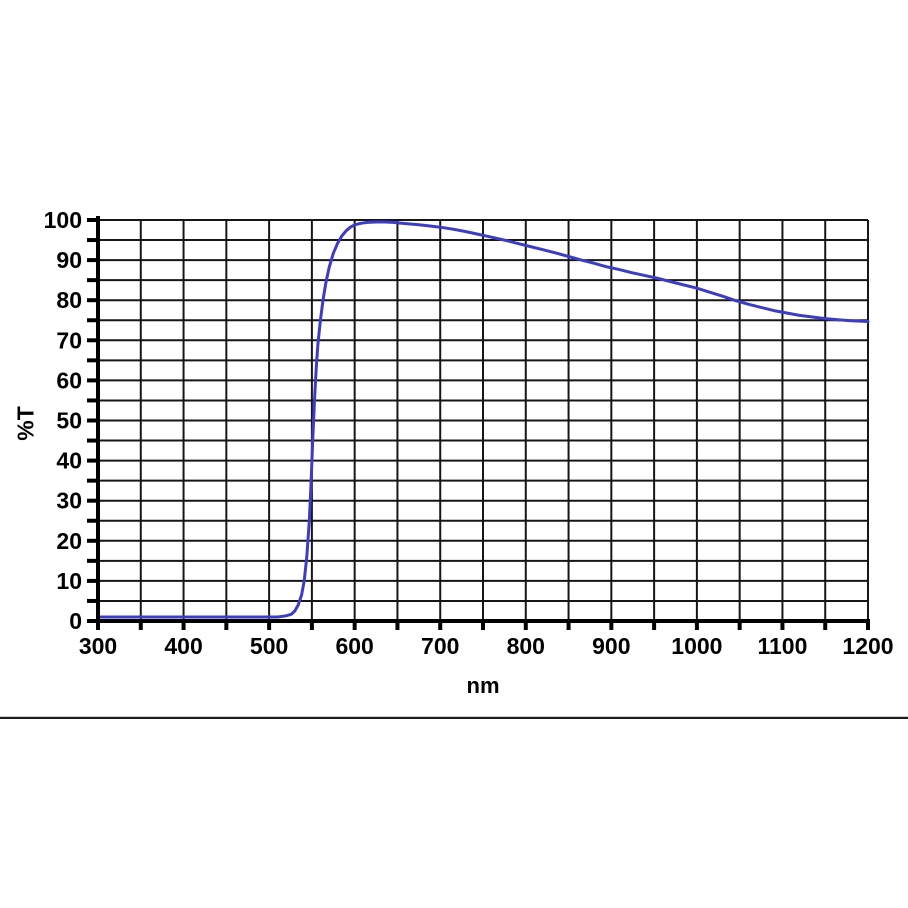 The image size is (908, 908). I want to click on y-tick-label: 50, so click(69, 421).